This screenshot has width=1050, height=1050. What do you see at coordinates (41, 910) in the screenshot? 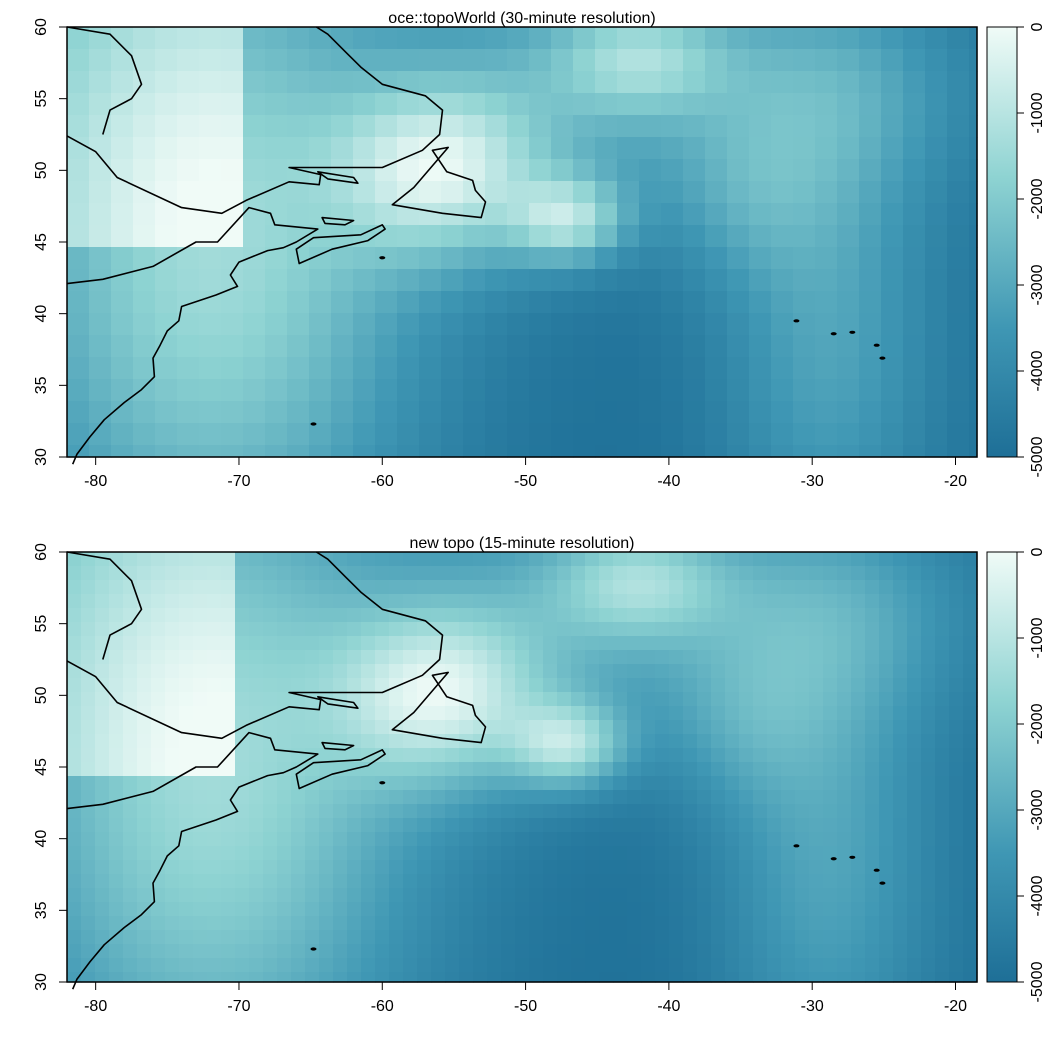
I see `y-tick-label: 35` at bounding box center [41, 910].